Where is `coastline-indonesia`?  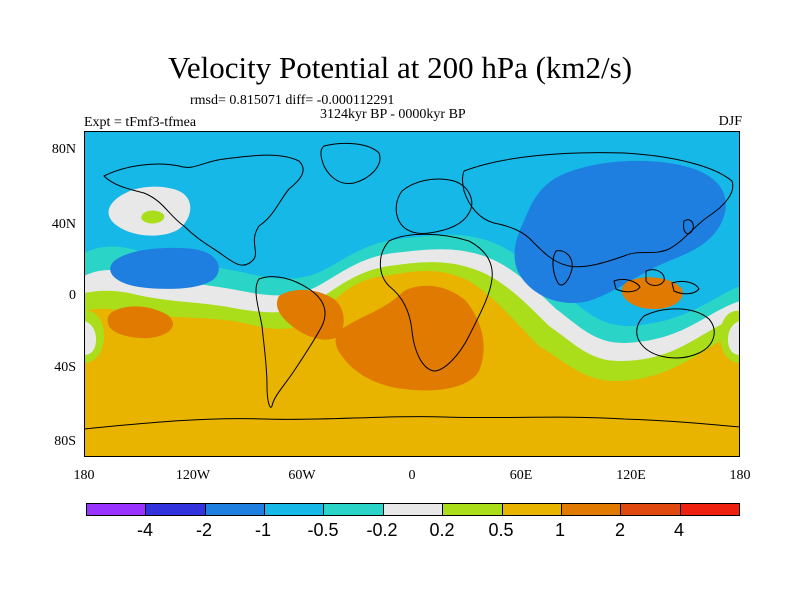 coastline-indonesia is located at coordinates (627, 285).